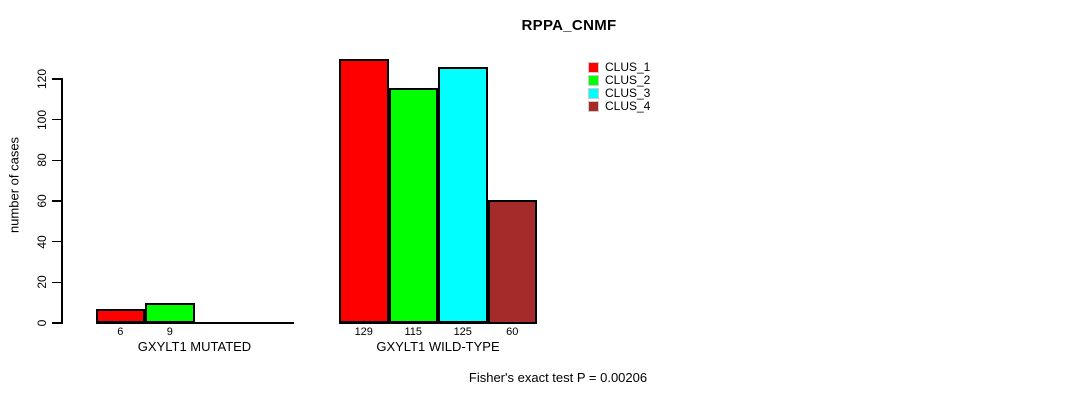 This screenshot has height=400, width=1090. I want to click on stats-annotation: Fisher's exact test P = 0.00206, so click(558, 377).